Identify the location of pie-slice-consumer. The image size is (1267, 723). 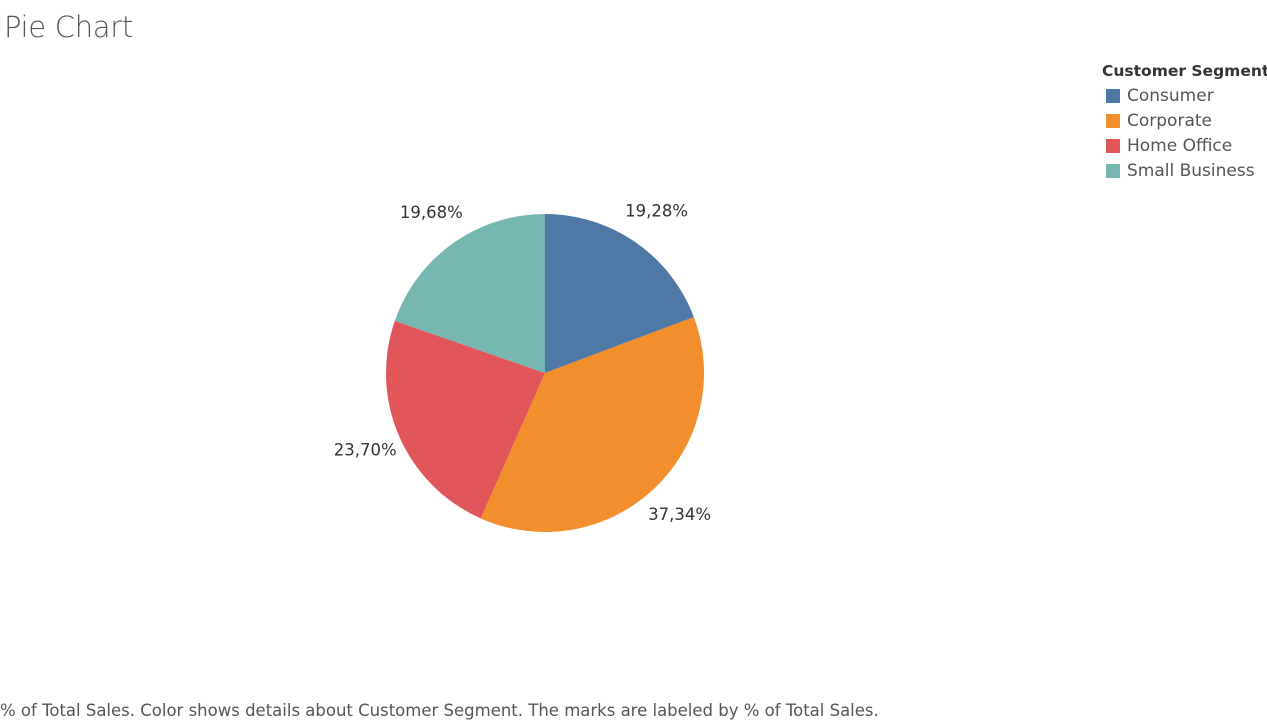
(619, 293).